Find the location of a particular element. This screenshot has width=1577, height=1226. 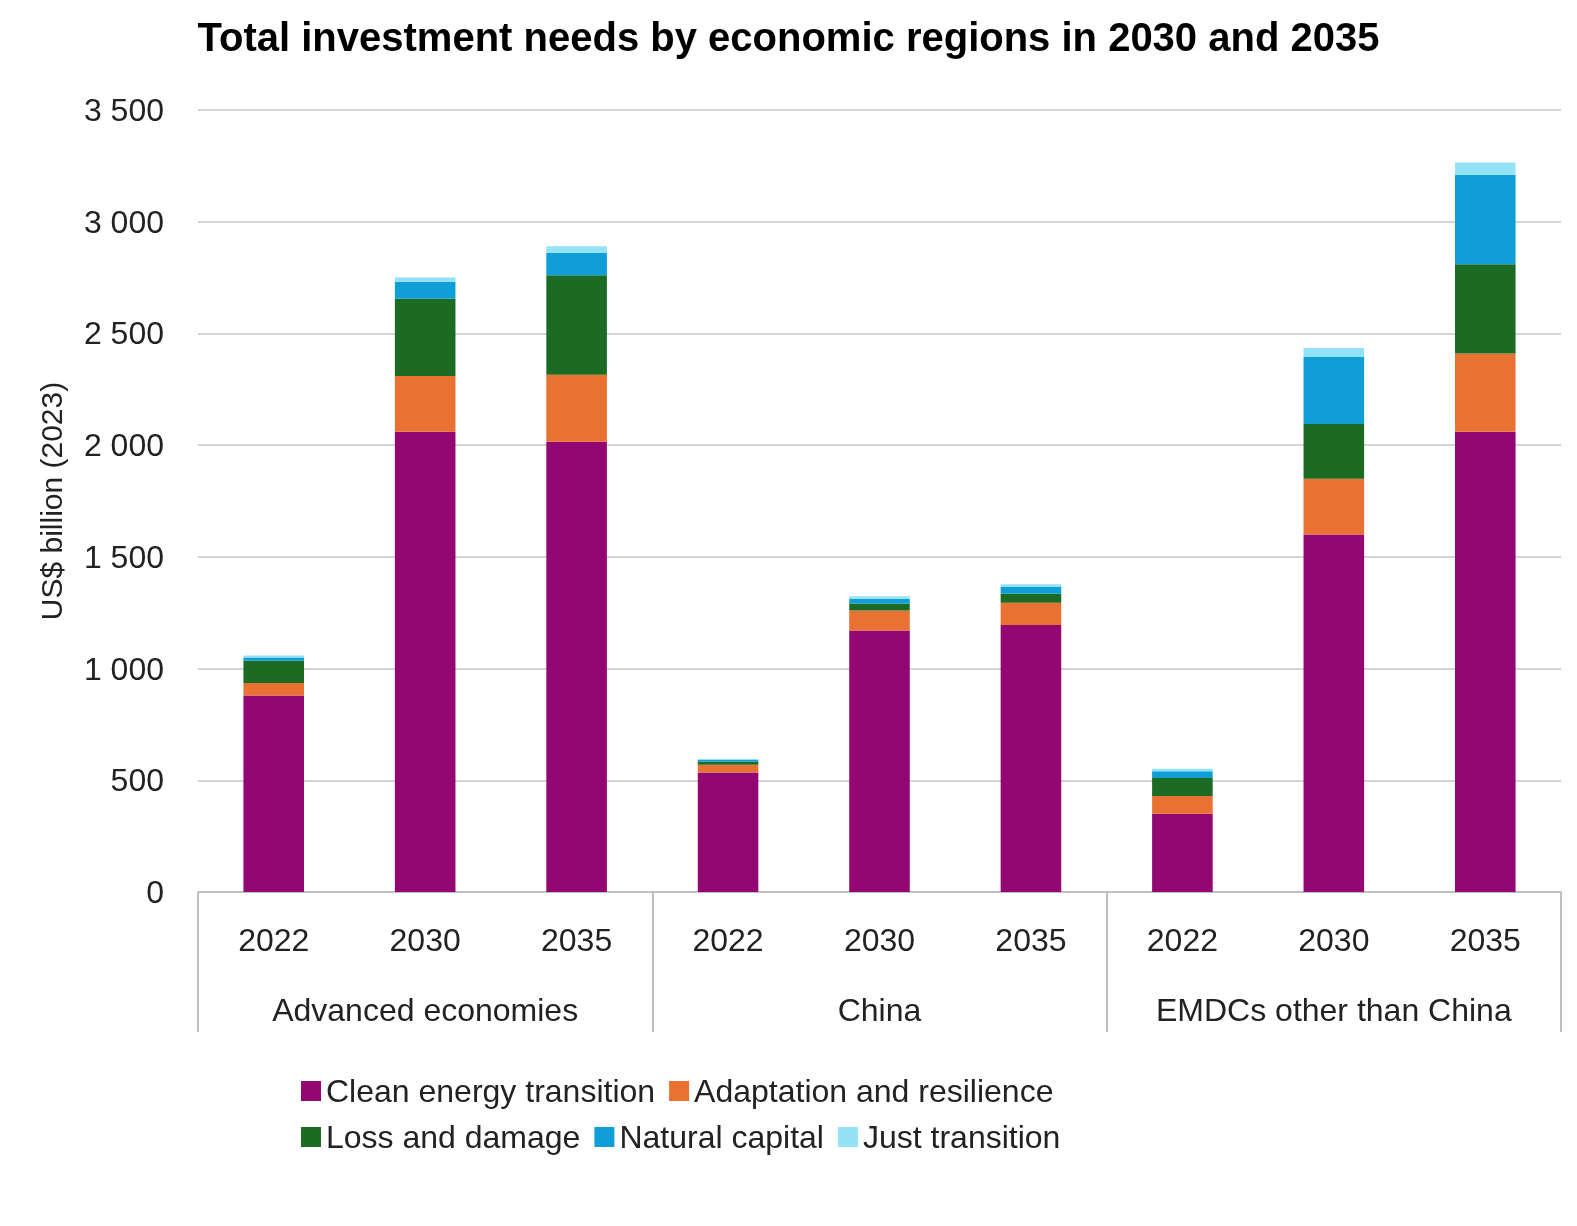

legend-label: Clean energy transition is located at coordinates (491, 1091).